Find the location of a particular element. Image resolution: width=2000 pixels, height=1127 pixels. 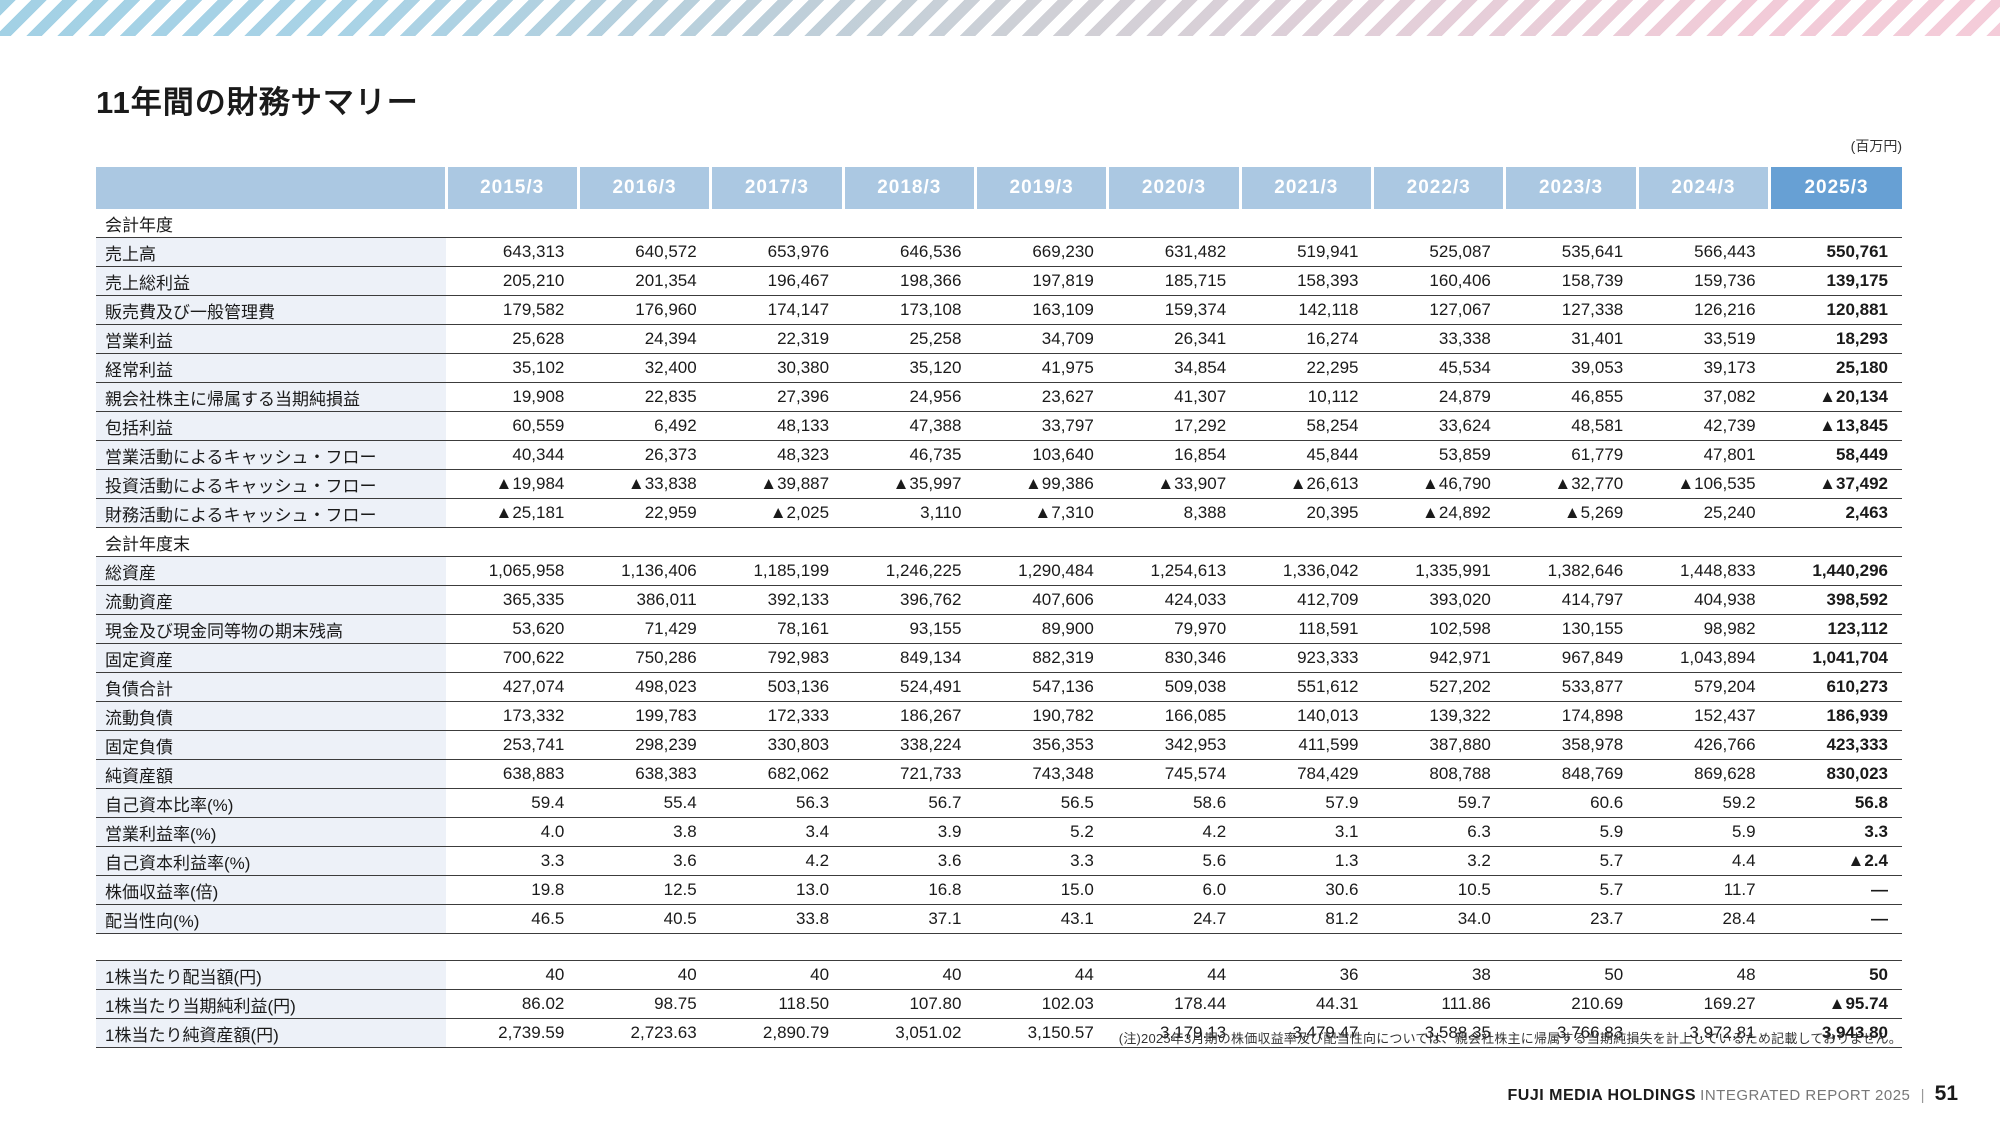

value-cell: 426,766 is located at coordinates (1703, 745).